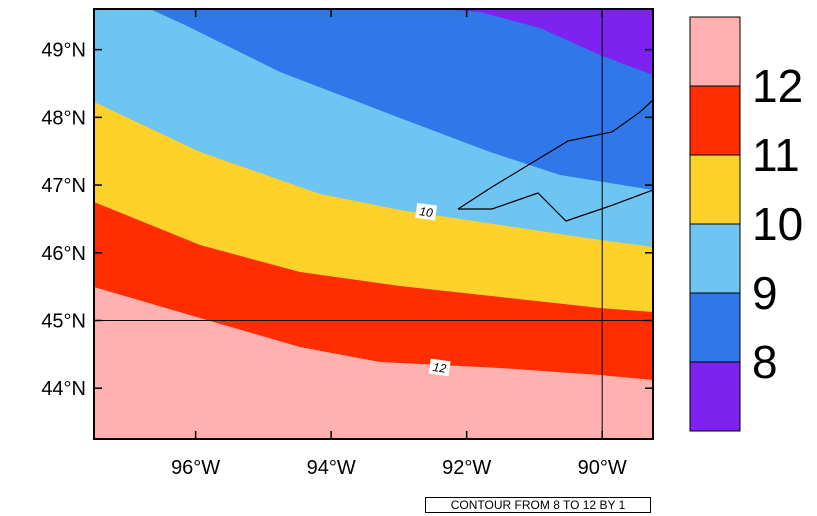 The height and width of the screenshot is (516, 817). I want to click on contour-labels: 10 12, so click(433, 289).